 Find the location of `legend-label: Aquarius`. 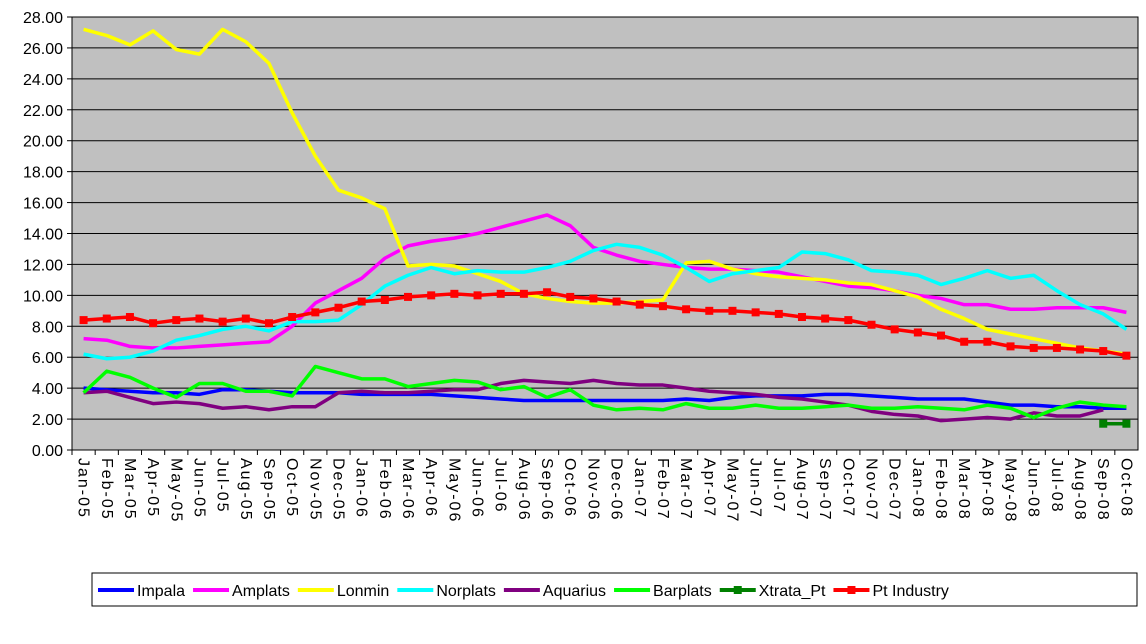

legend-label: Aquarius is located at coordinates (574, 591).